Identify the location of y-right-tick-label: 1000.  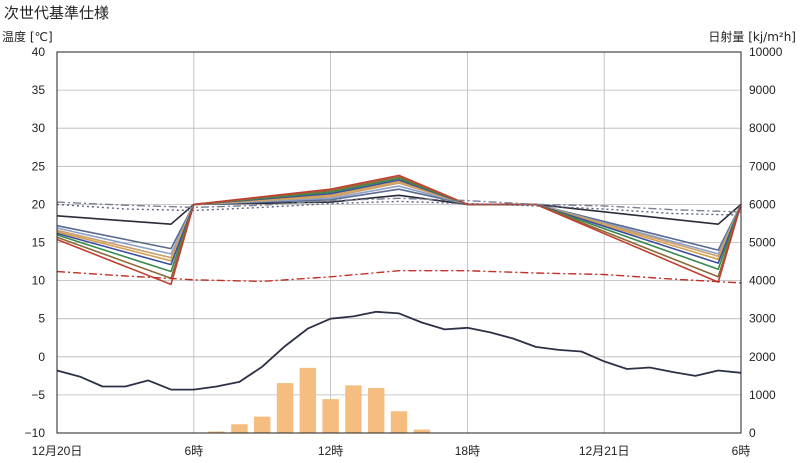
(762, 395).